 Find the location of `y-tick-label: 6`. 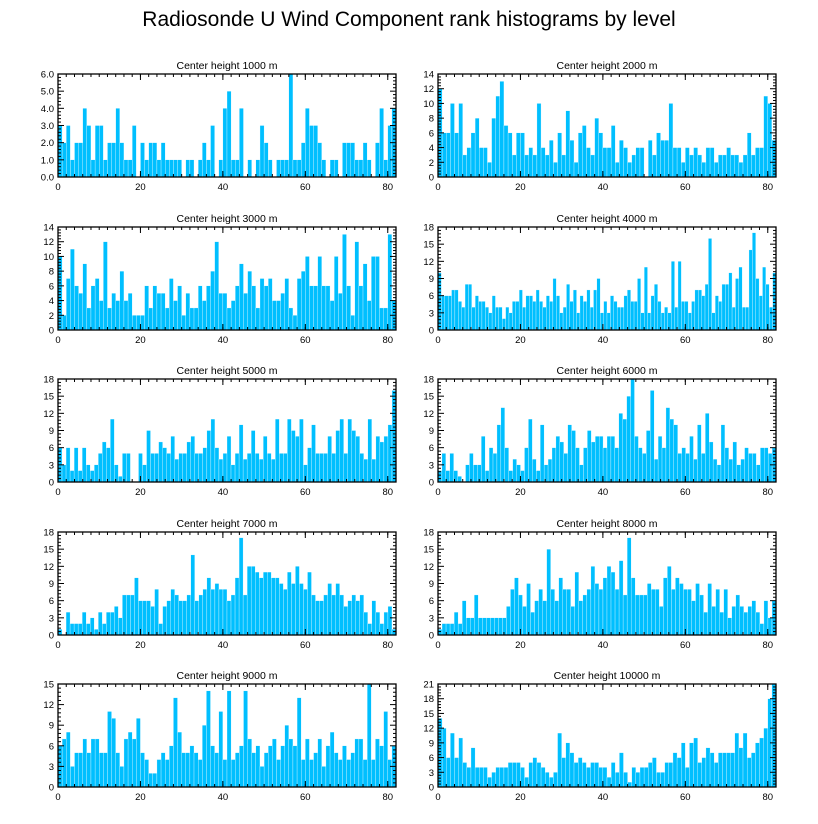

y-tick-label: 6 is located at coordinates (431, 601).